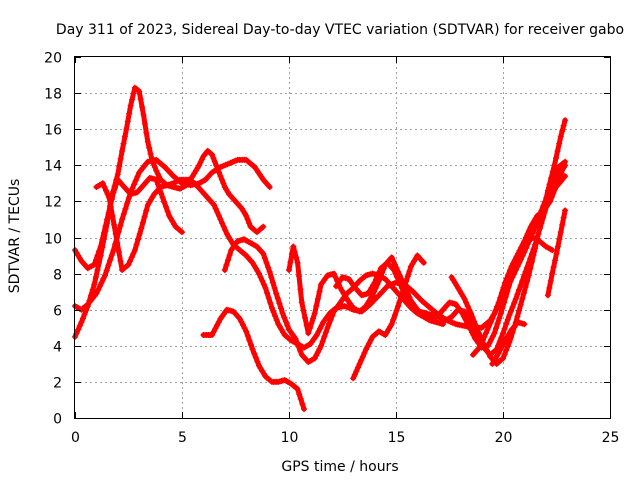 The height and width of the screenshot is (480, 640). I want to click on y-tick-label: 2, so click(57, 384).